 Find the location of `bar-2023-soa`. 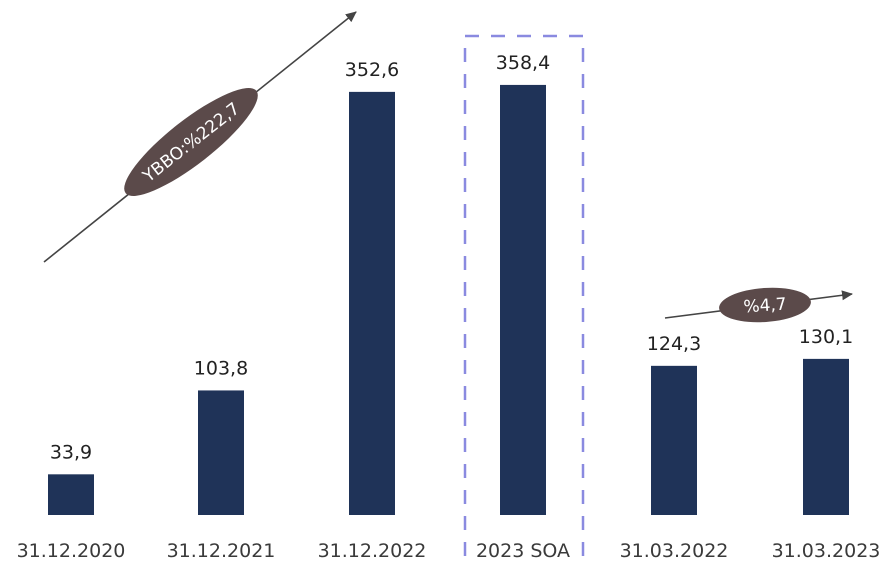

bar-2023-soa is located at coordinates (523, 300).